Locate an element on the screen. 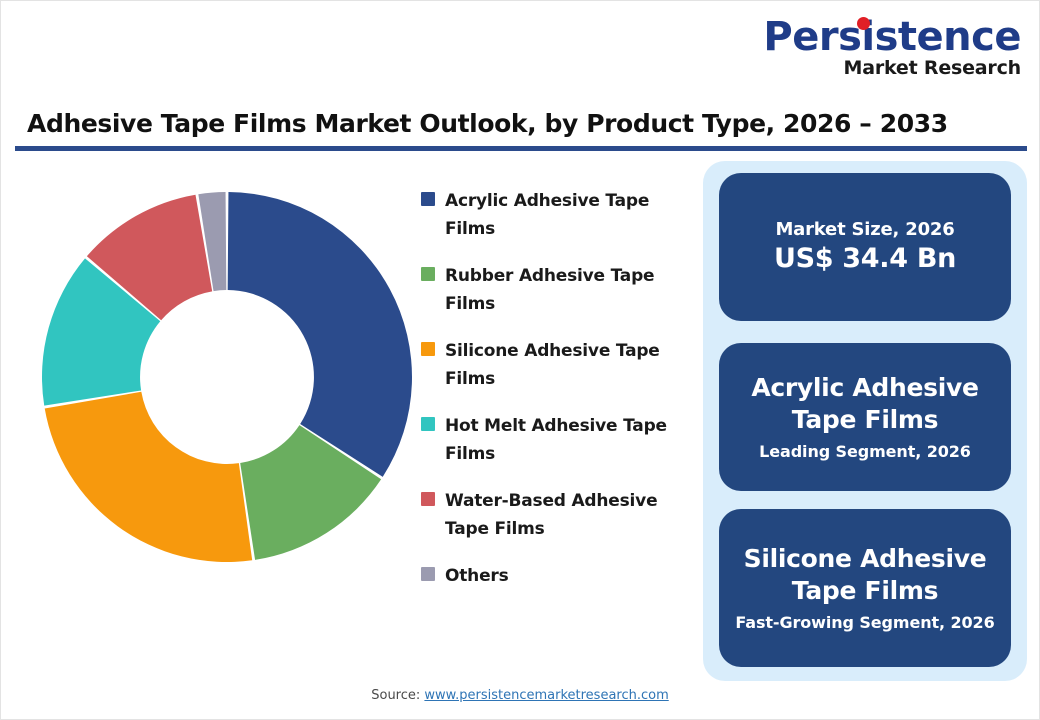  fast-growing-segment-headline: Silicone Adhesive Tape Films is located at coordinates (865, 574).